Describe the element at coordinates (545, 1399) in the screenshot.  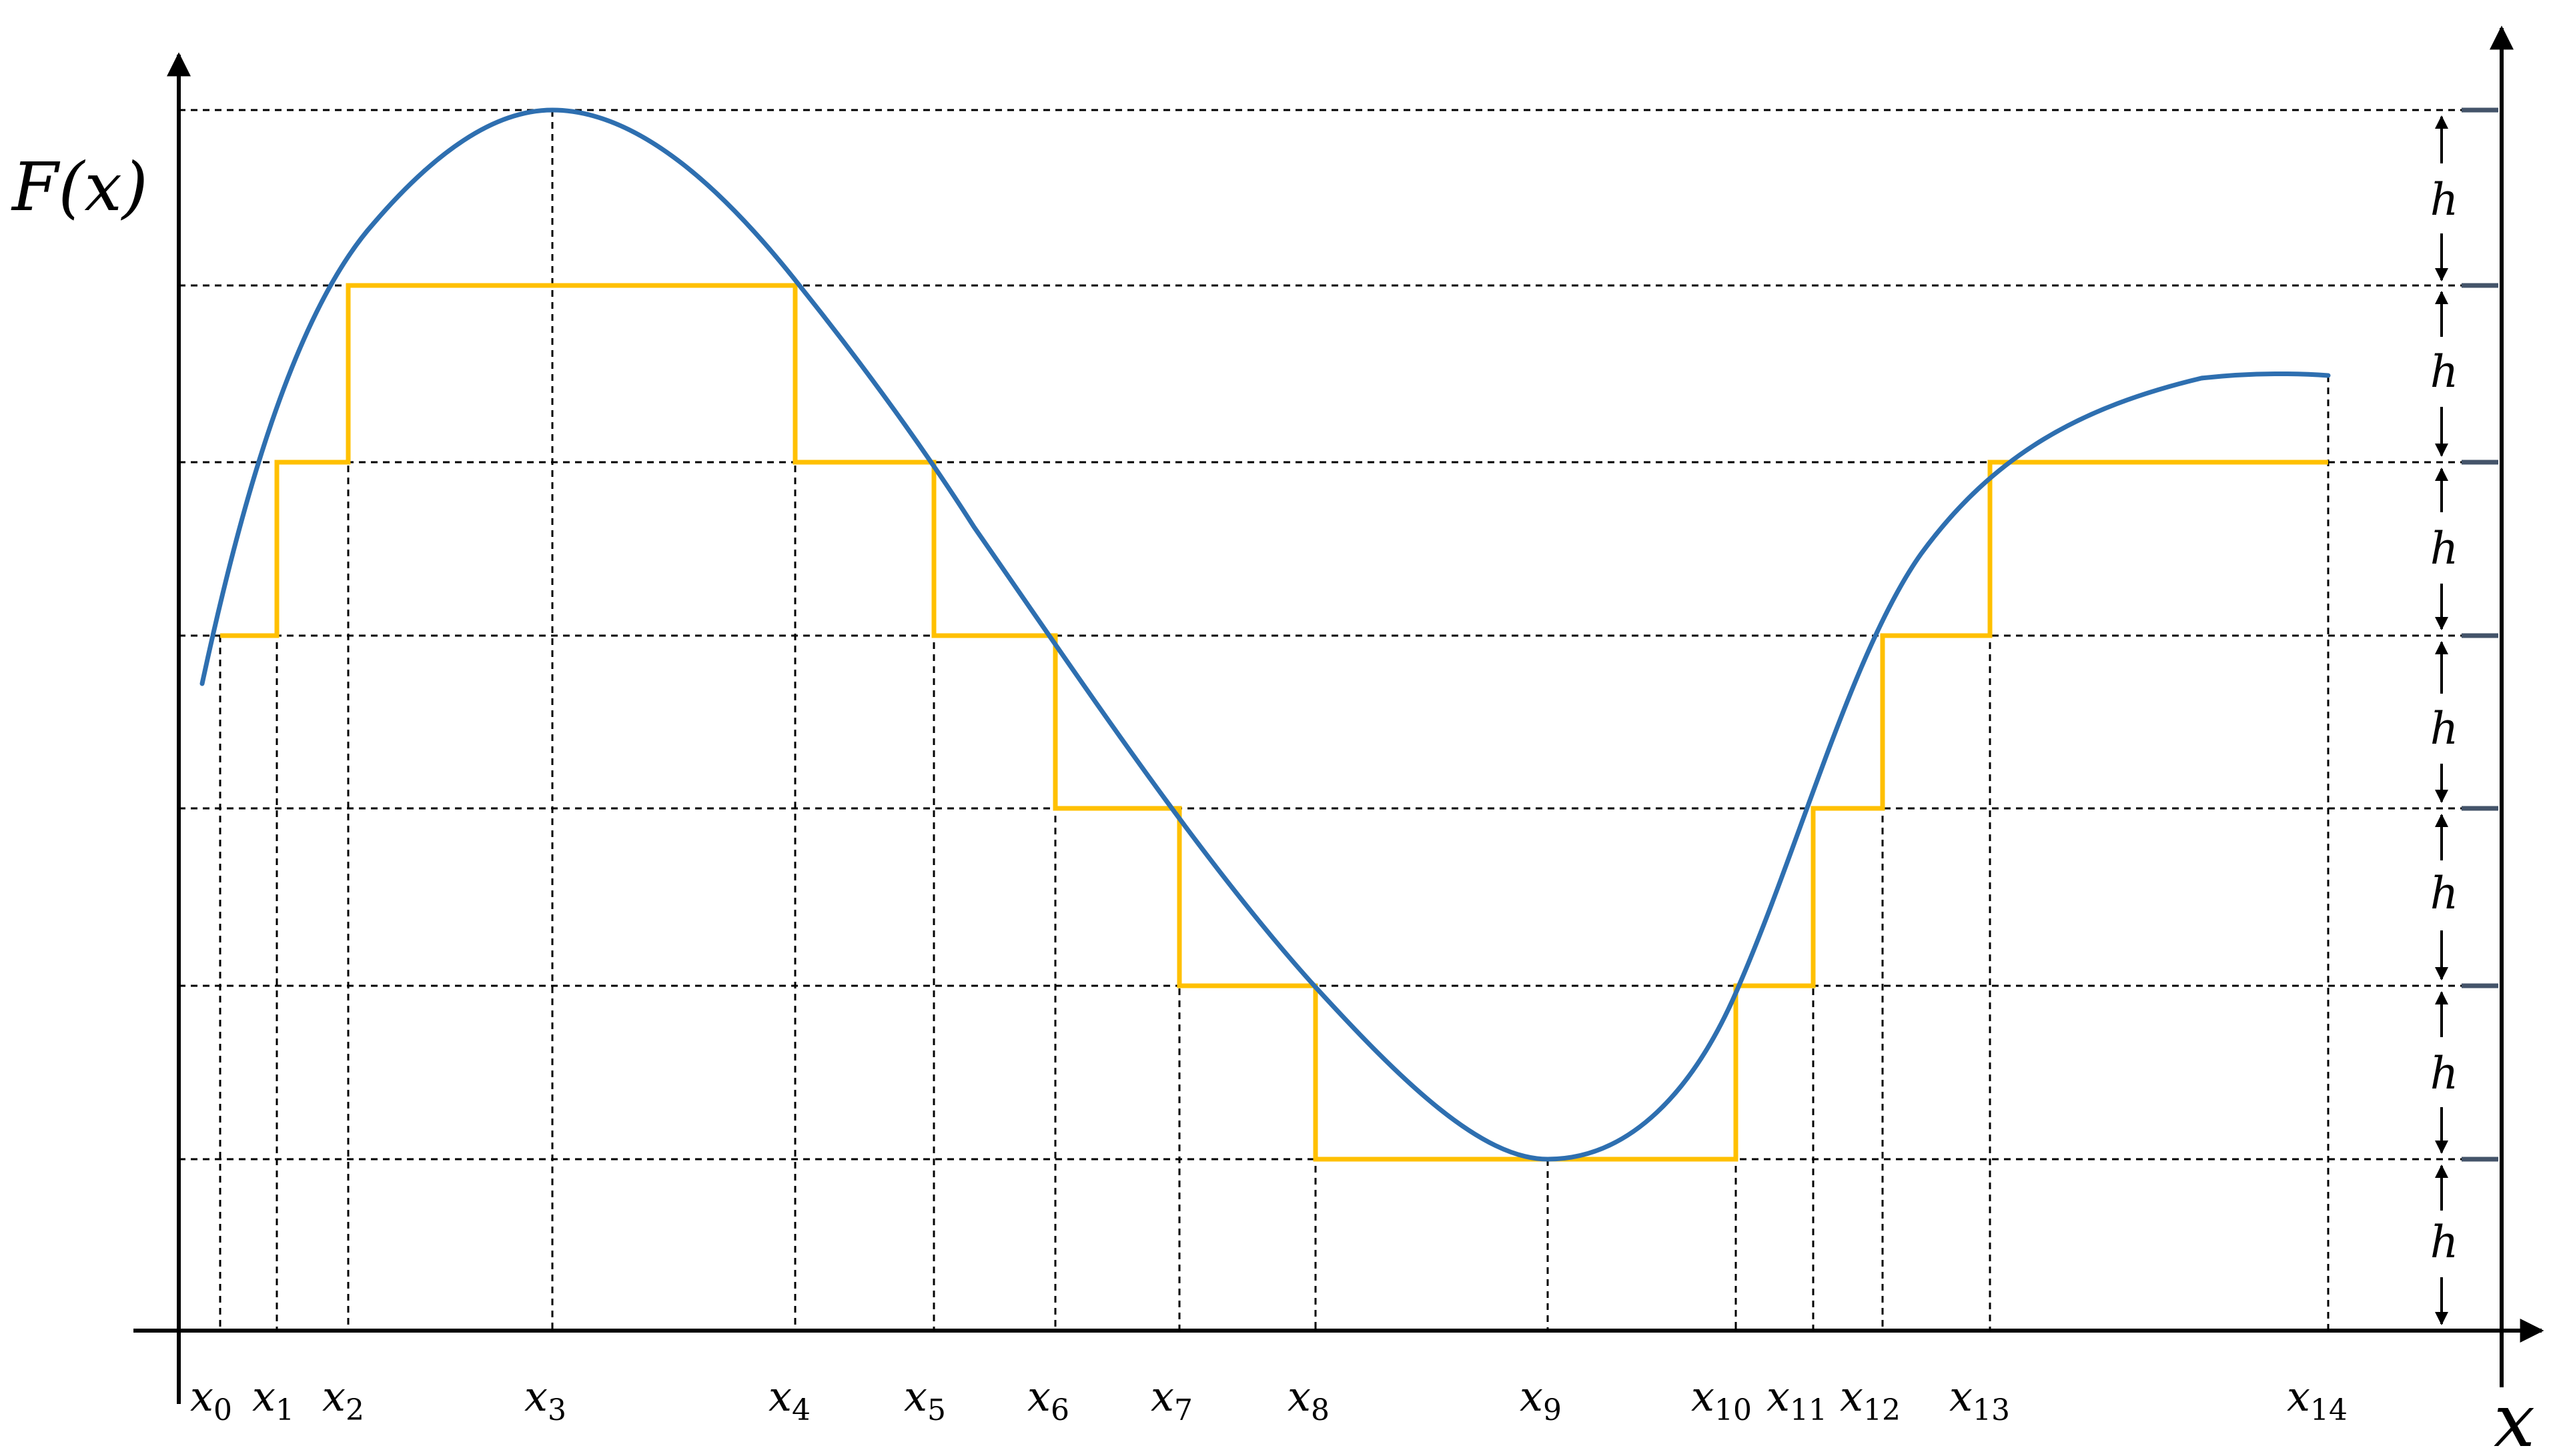
I see `x-point-label-3: x3` at that location.